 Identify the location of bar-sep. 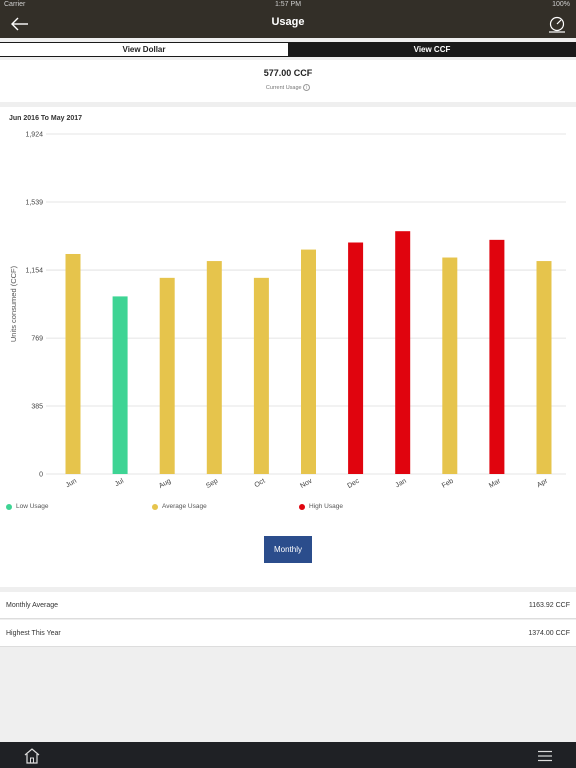
(214, 367).